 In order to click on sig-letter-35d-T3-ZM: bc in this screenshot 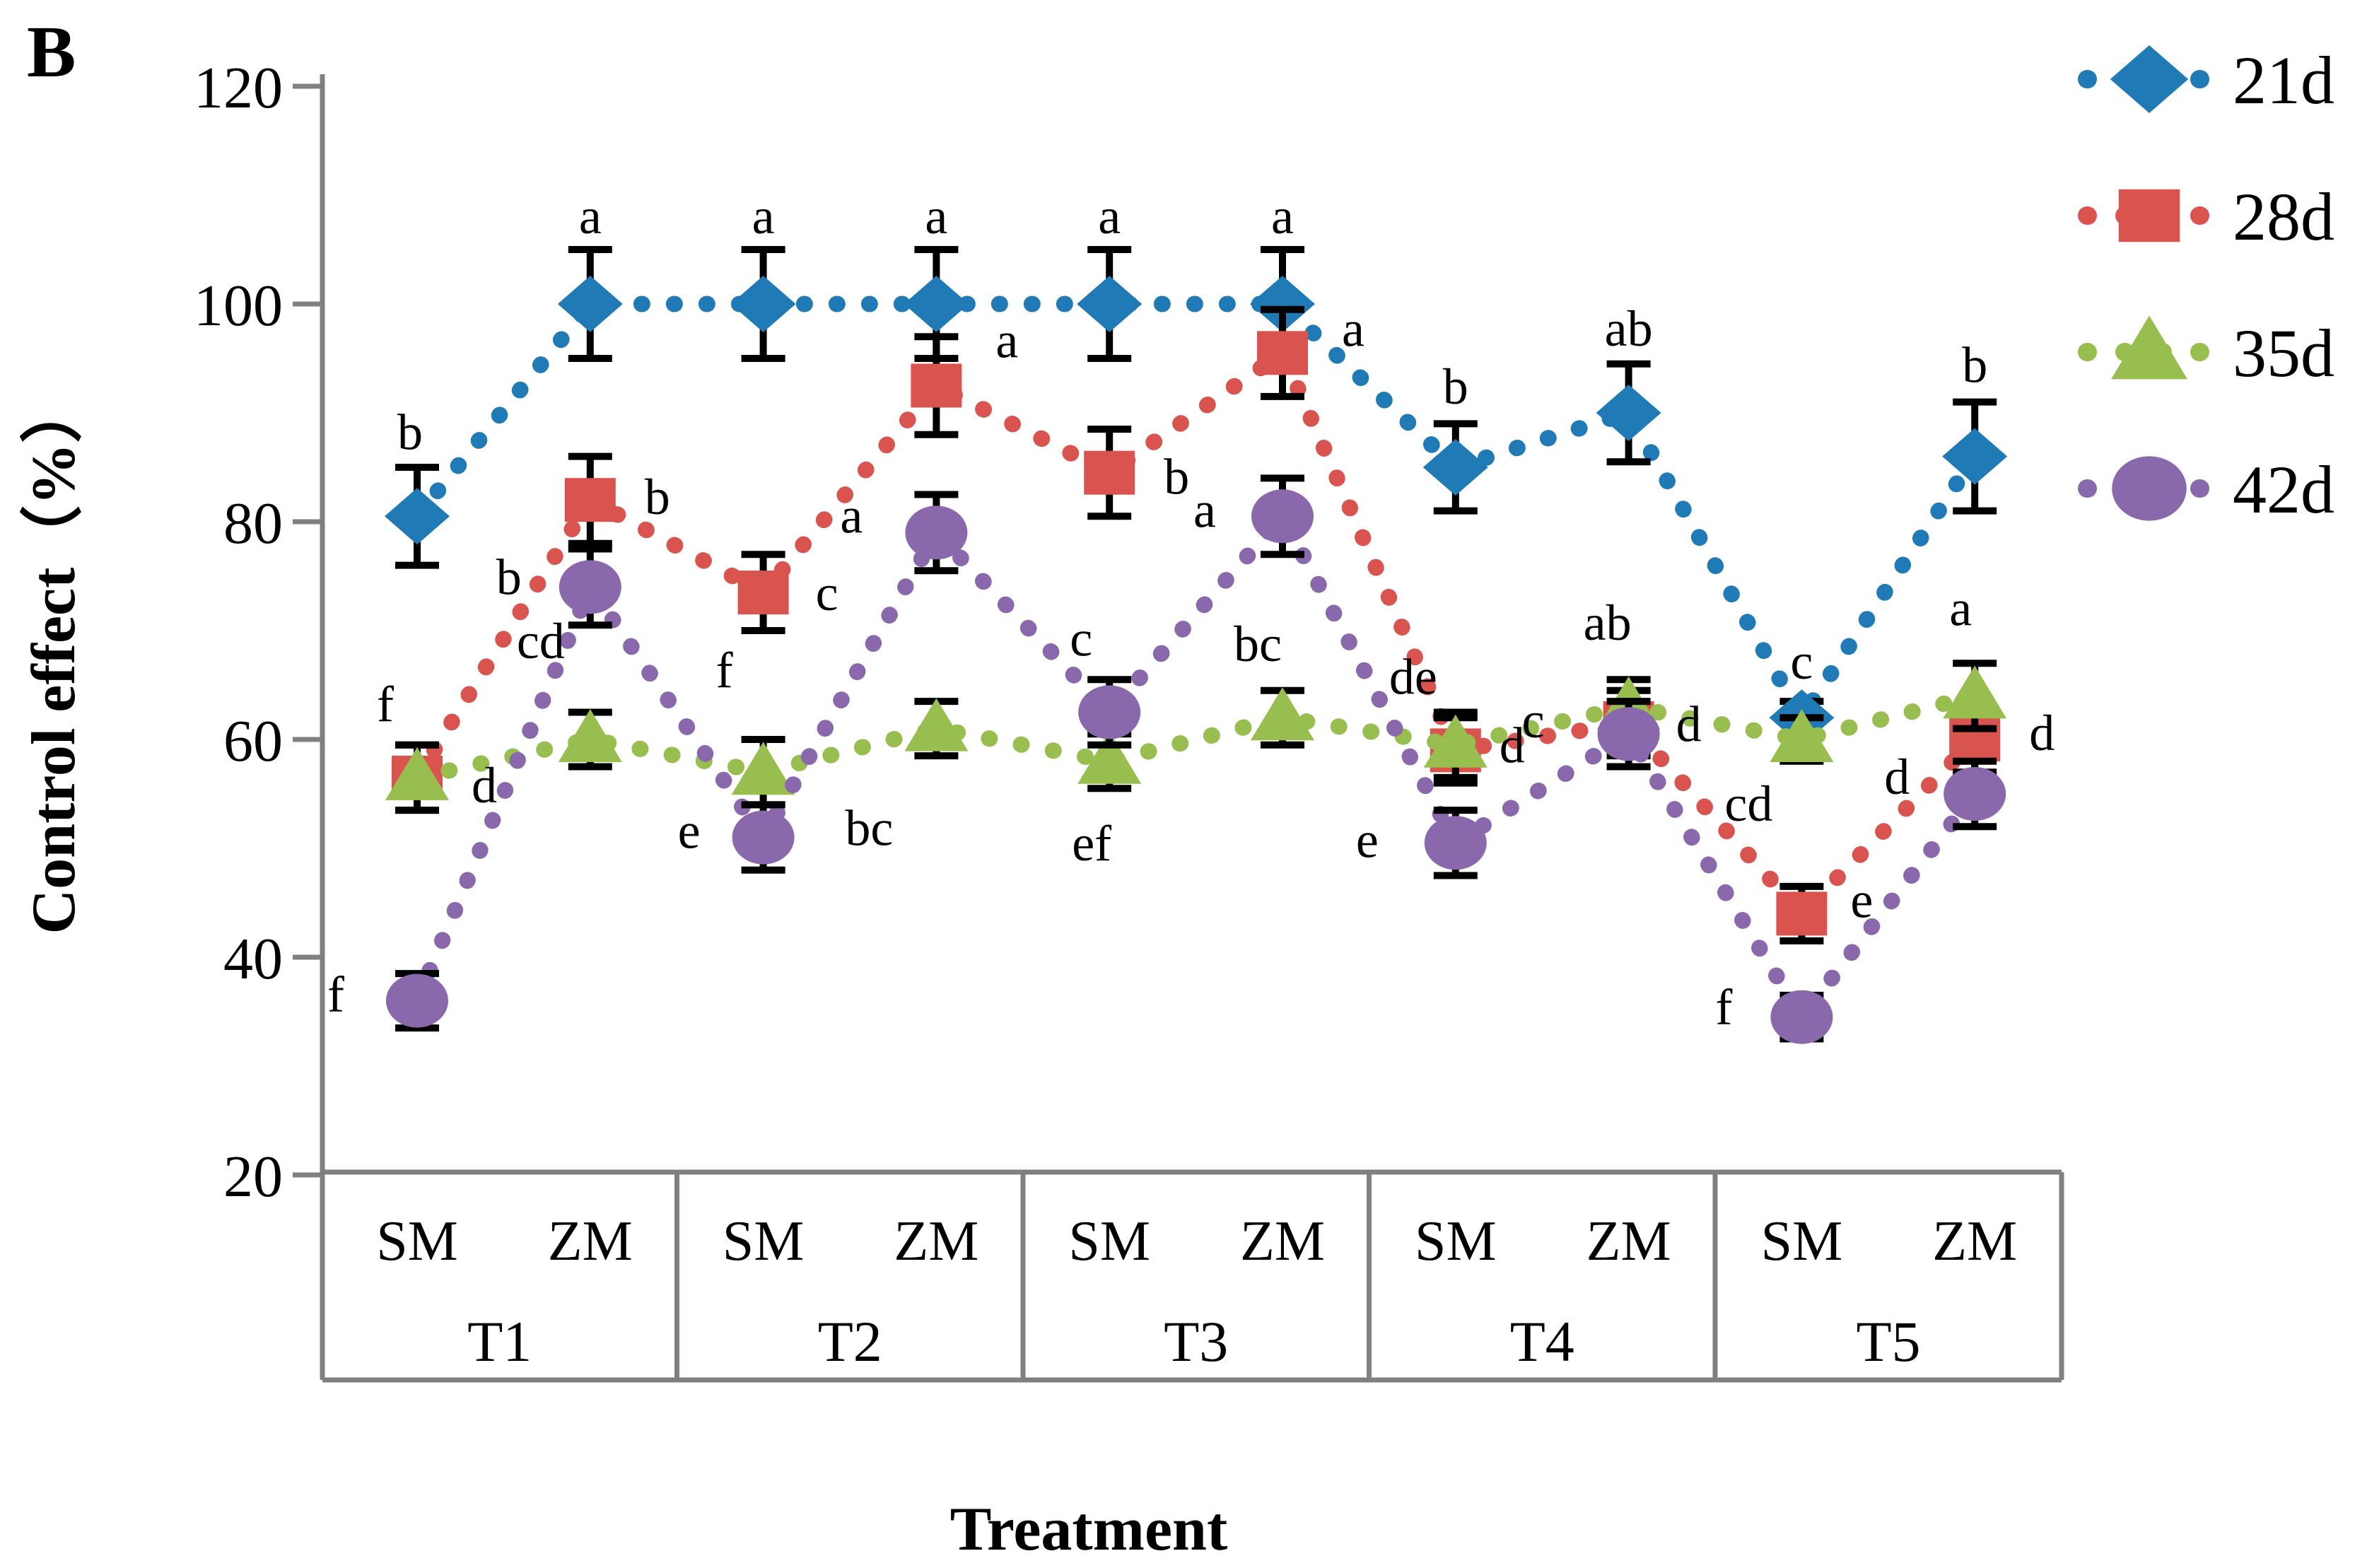, I will do `click(1258, 644)`.